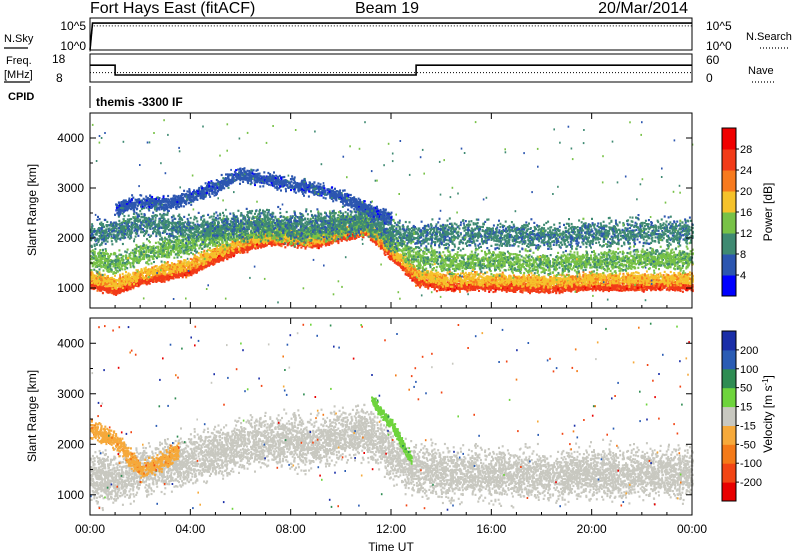  I want to click on freq-label-line1: Freq., so click(19, 61).